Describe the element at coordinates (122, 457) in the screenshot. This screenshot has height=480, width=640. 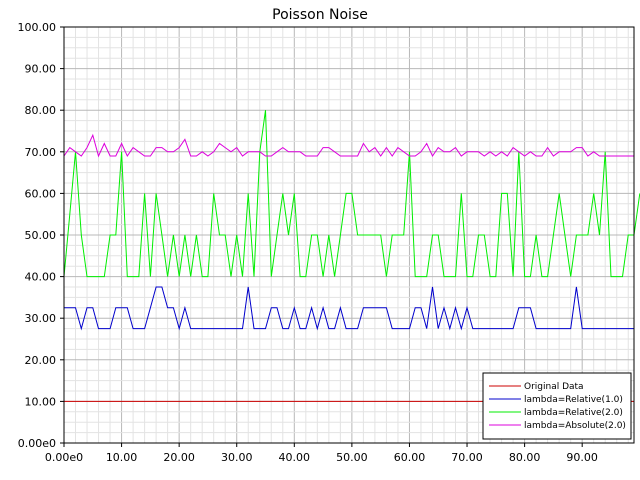
I see `x-tick-label: 10.00` at that location.